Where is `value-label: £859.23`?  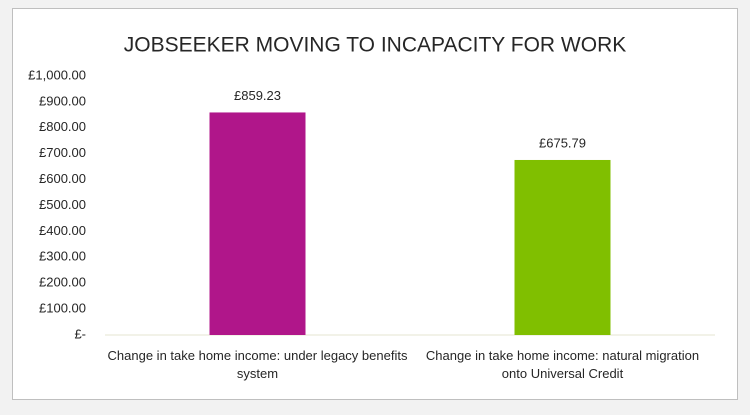
value-label: £859.23 is located at coordinates (257, 95).